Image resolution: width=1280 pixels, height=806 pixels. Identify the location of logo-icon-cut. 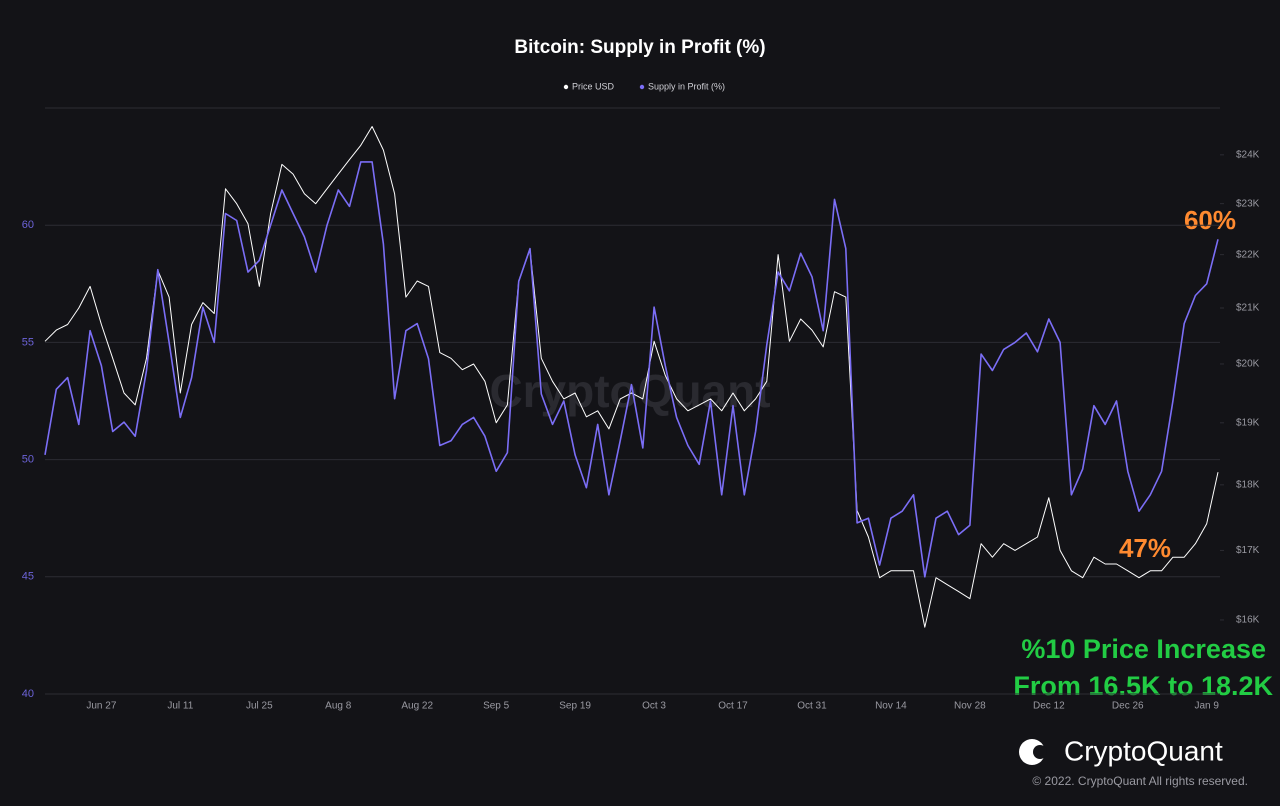
(1040, 752).